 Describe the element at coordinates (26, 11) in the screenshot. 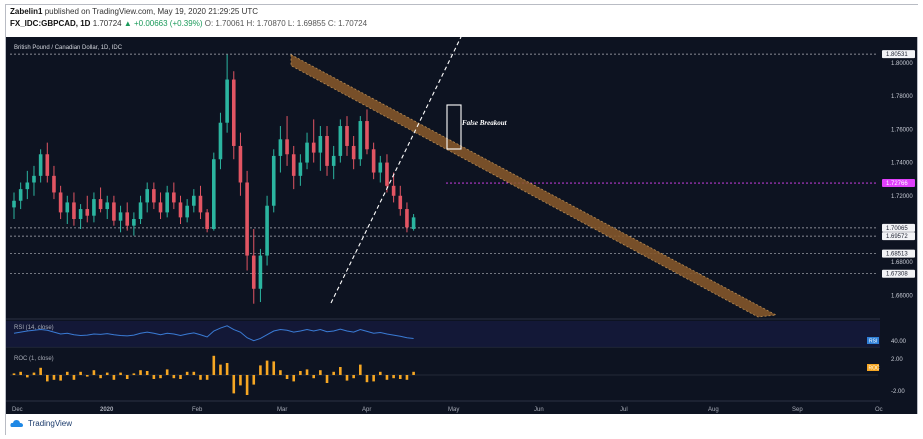

I see `publisher-name: Zabelin1` at that location.